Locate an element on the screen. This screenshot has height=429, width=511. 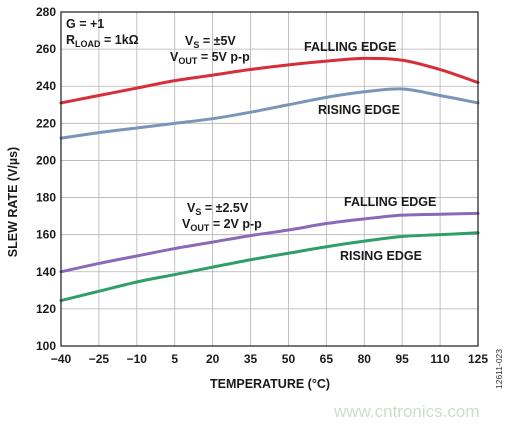
series-line-rising-2p5v is located at coordinates (269, 267).